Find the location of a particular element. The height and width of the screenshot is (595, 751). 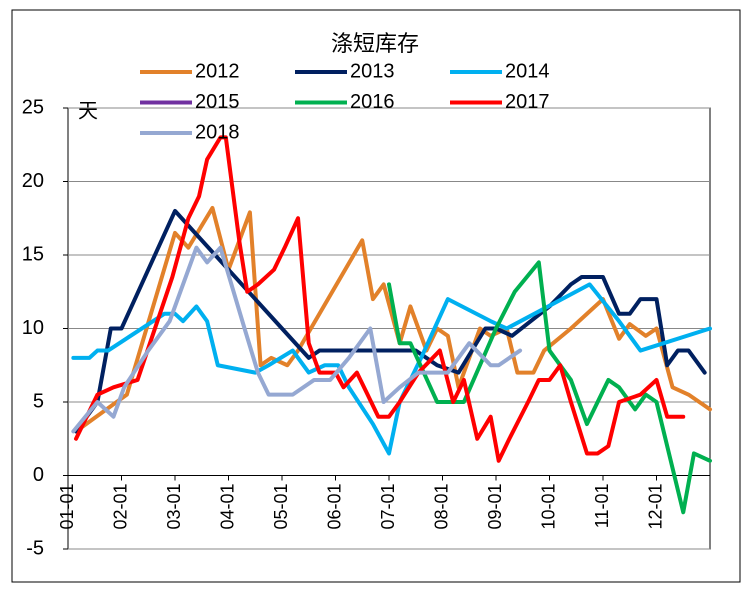

legend-label: 2013 is located at coordinates (372, 71).